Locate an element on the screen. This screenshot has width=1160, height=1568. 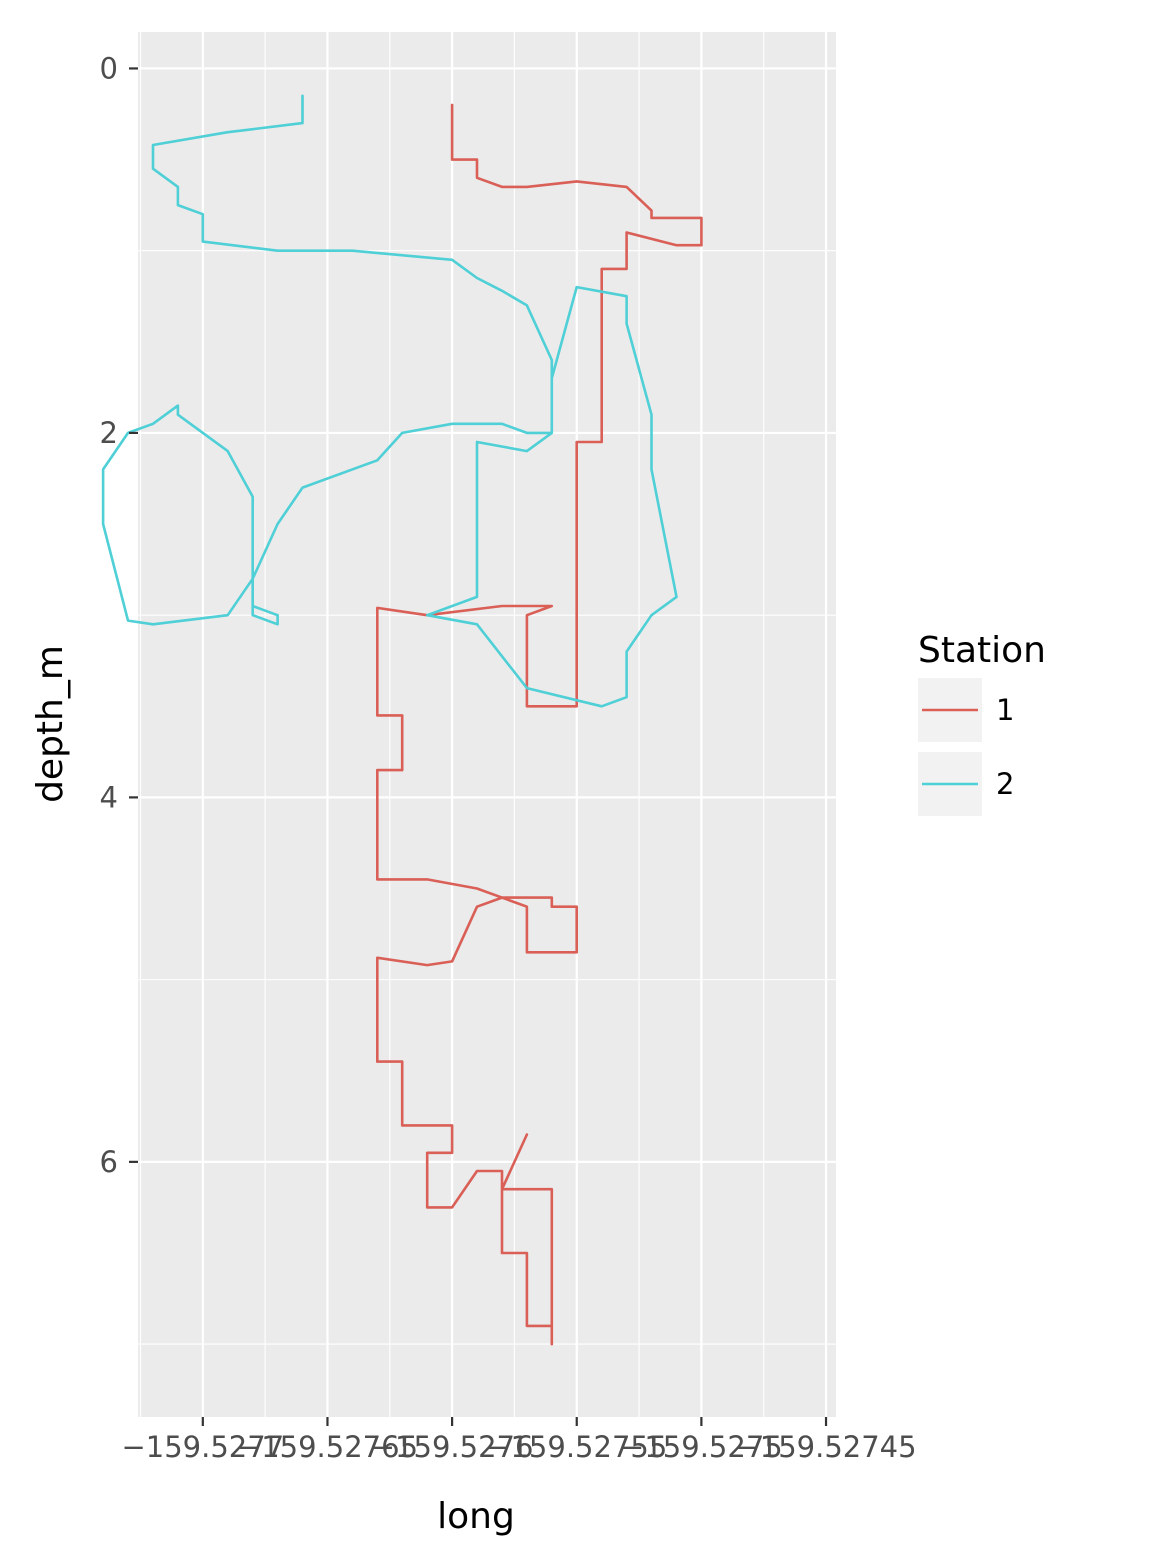
x-tick-label: −159.5277 is located at coordinates (202, 1447).